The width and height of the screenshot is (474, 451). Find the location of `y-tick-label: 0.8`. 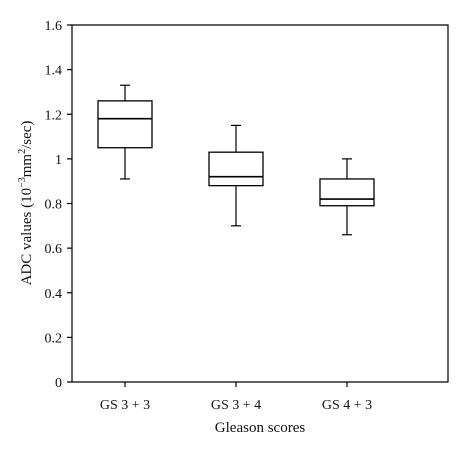

y-tick-label: 0.8 is located at coordinates (54, 205).